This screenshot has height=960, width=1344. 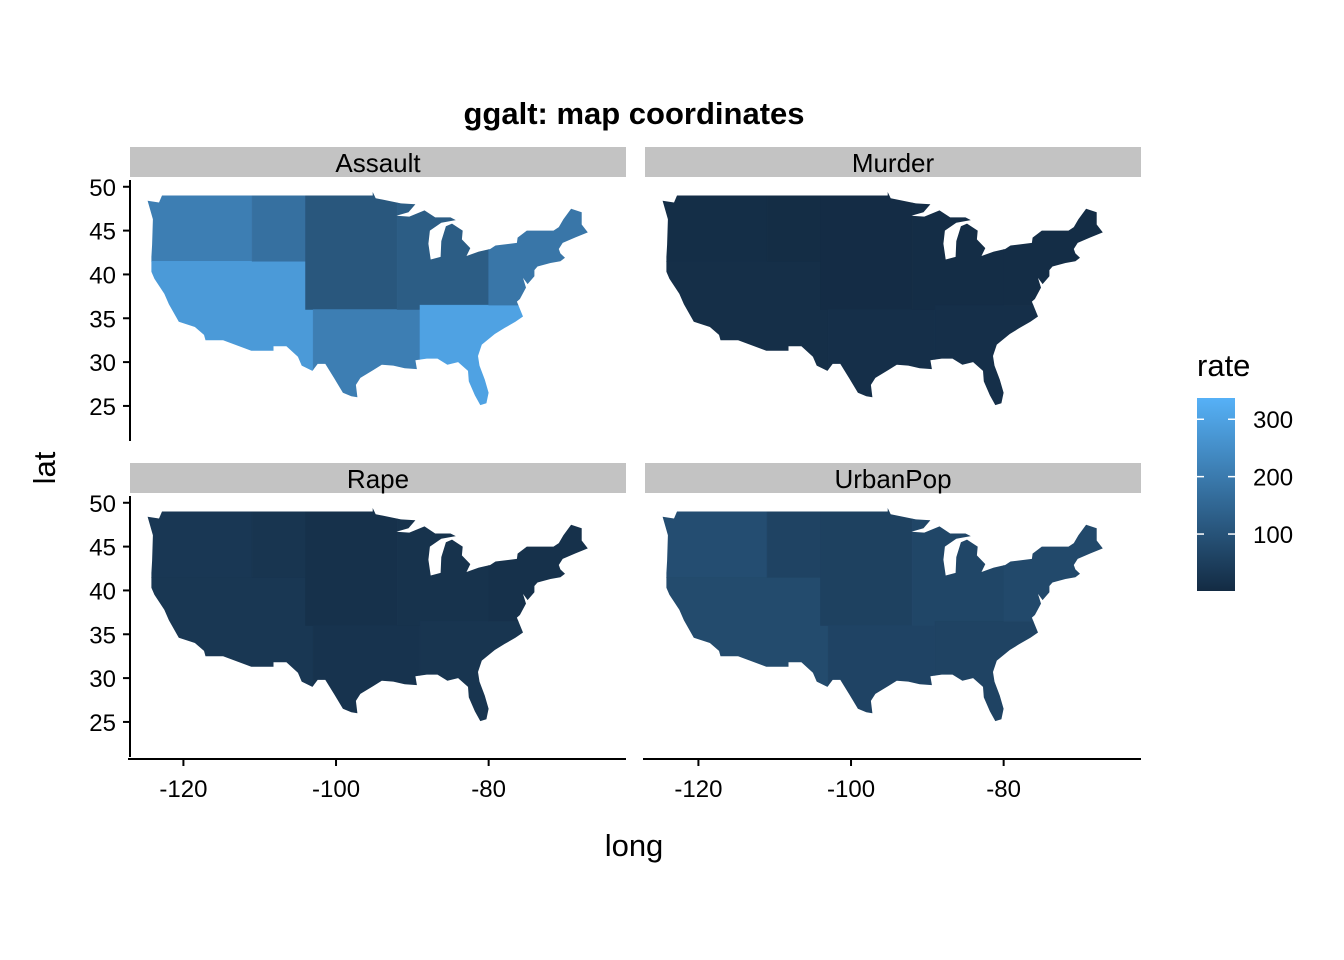 I want to click on legend-tick-label: 300, so click(x=1273, y=420).